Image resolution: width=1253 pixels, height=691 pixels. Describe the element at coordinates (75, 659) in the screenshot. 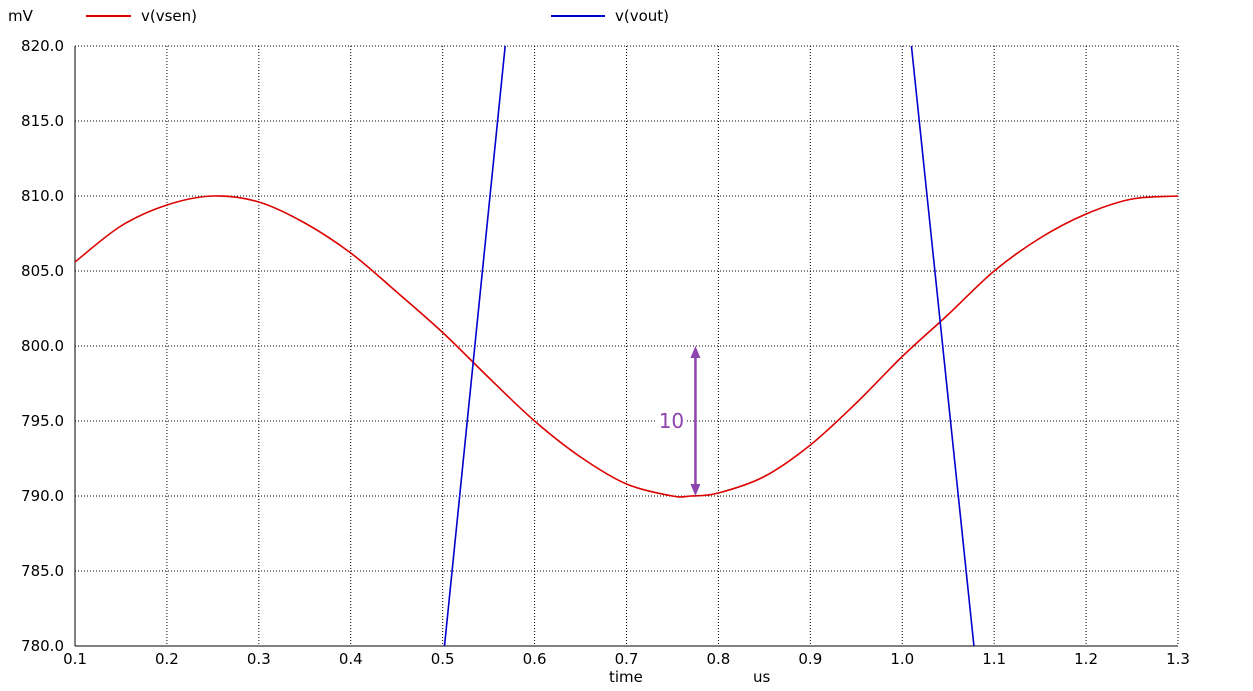

I see `x-tick-label: 0.1` at that location.